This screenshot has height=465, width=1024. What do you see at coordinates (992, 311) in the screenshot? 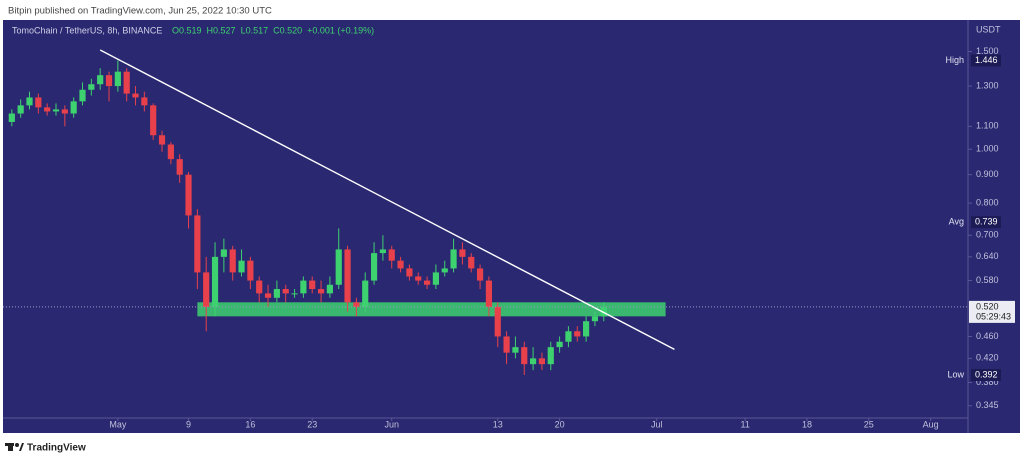
I see `last-price-box` at bounding box center [992, 311].